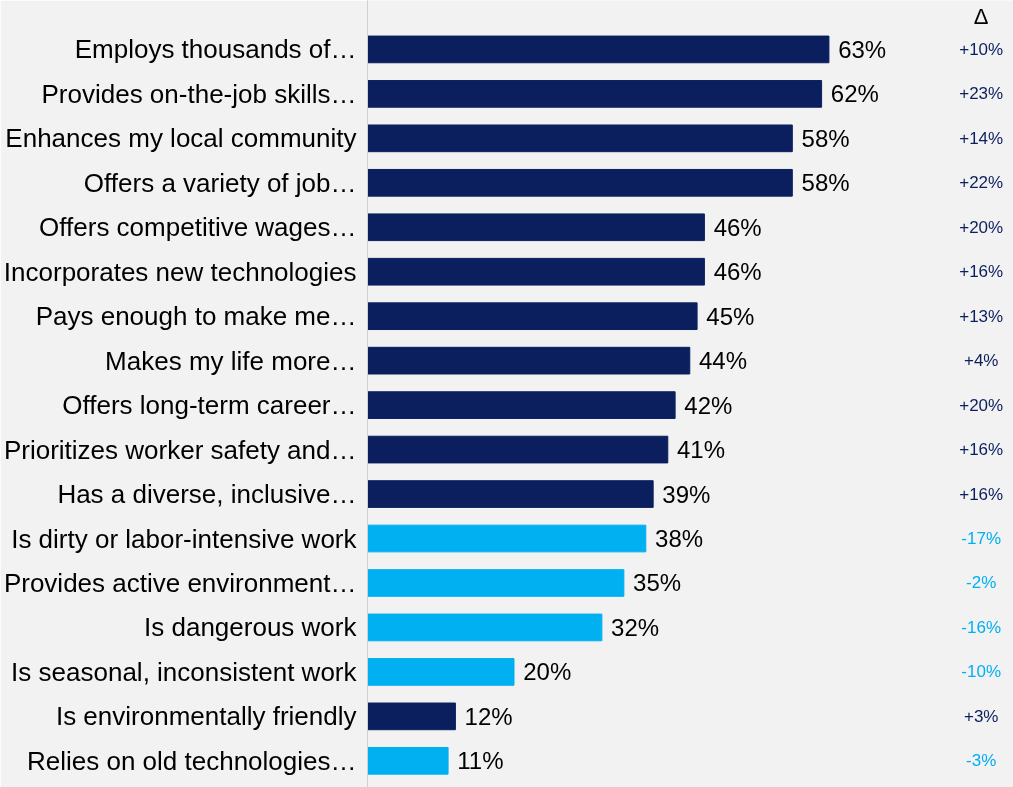 The image size is (1013, 787). Describe the element at coordinates (184, 538) in the screenshot. I see `y-tick-label: Is dirty or labor-intensive work` at that location.